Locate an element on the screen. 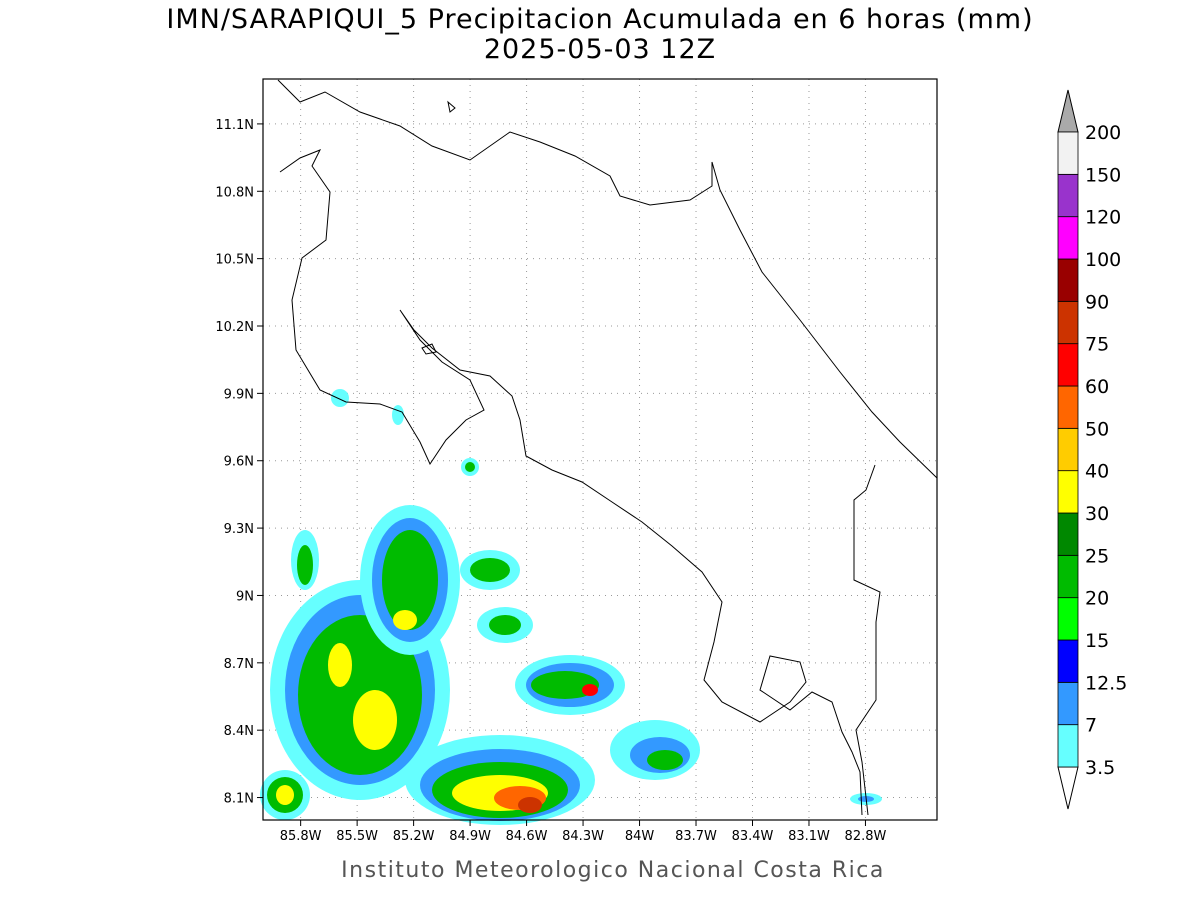 This screenshot has height=904, width=1200. x-tick-label: 82.8W is located at coordinates (866, 836).